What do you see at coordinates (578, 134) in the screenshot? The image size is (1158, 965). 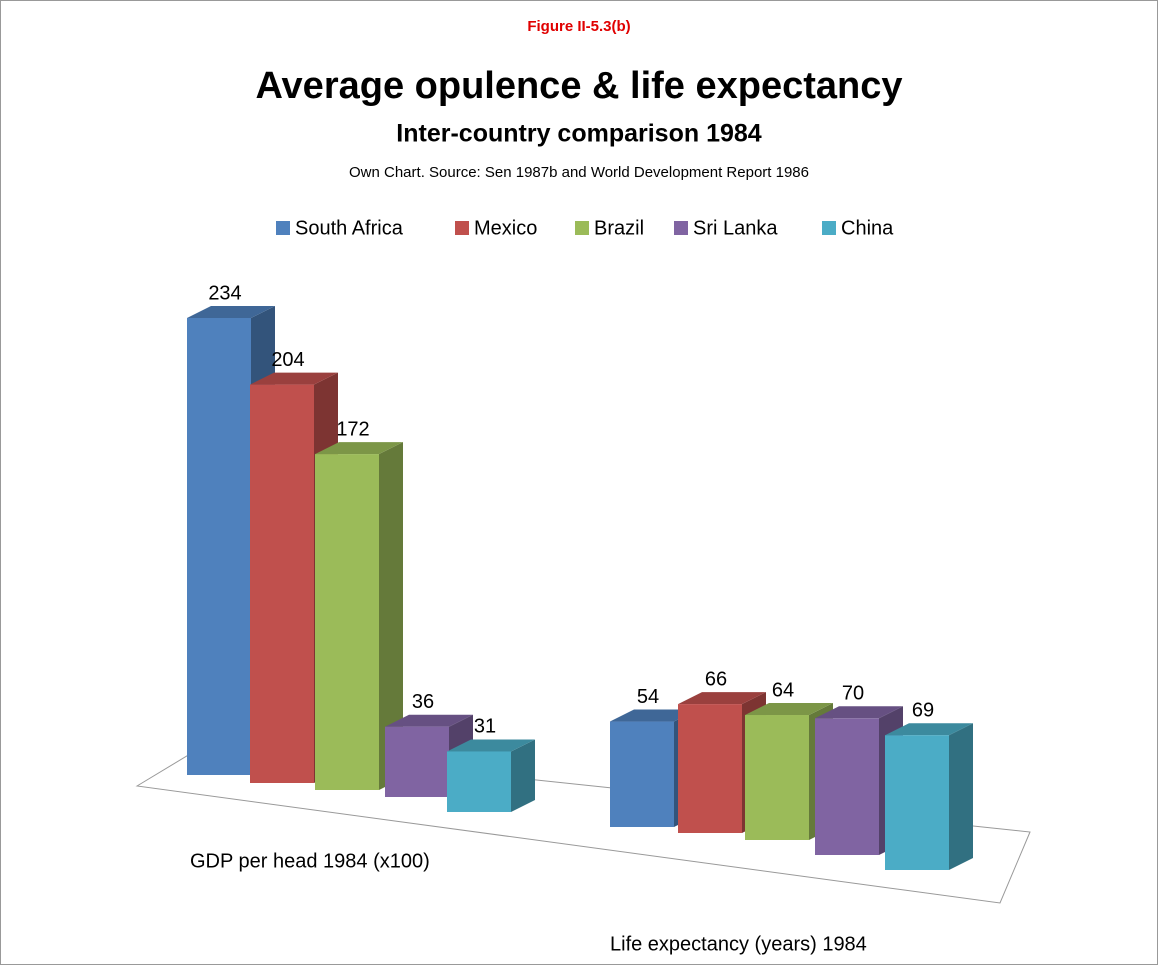 I see `chart-subtitle: Inter-country comparison 1984` at bounding box center [578, 134].